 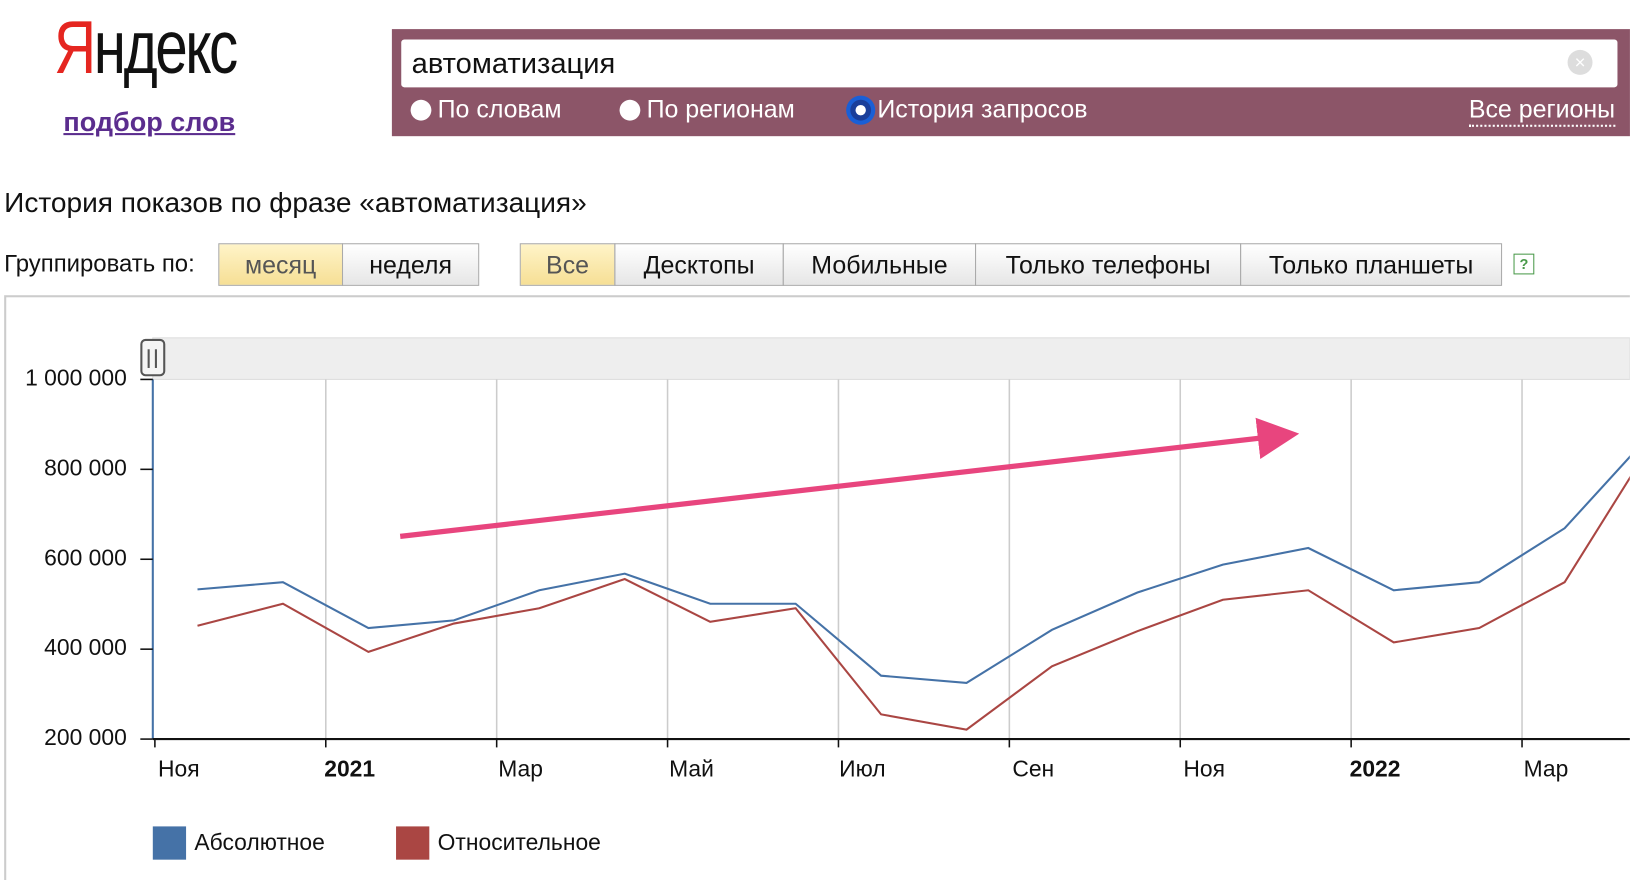 What do you see at coordinates (85, 647) in the screenshot?
I see `y-tick-label: 400 000` at bounding box center [85, 647].